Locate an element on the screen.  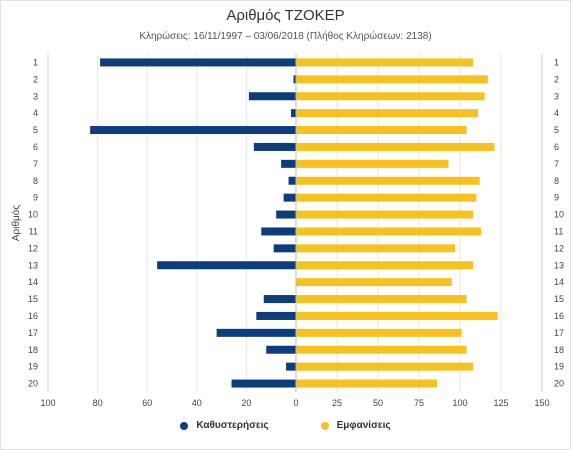
category-label-right: 14 is located at coordinates (559, 282).